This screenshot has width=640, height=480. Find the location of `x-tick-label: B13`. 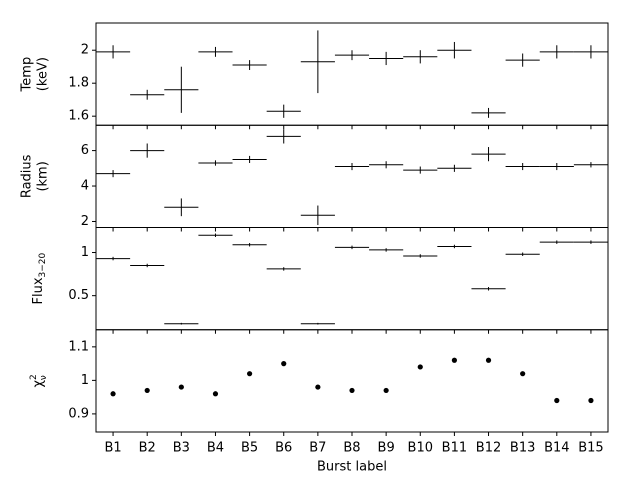

x-tick-label: B13 is located at coordinates (522, 448).